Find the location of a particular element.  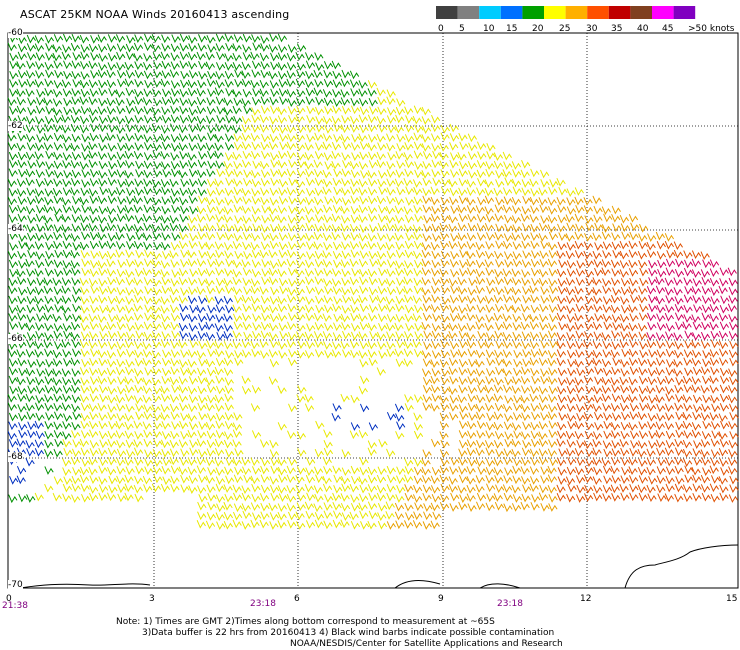

map-title: ASCAT 25KM NOAA Winds 20160413 ascending is located at coordinates (155, 14).